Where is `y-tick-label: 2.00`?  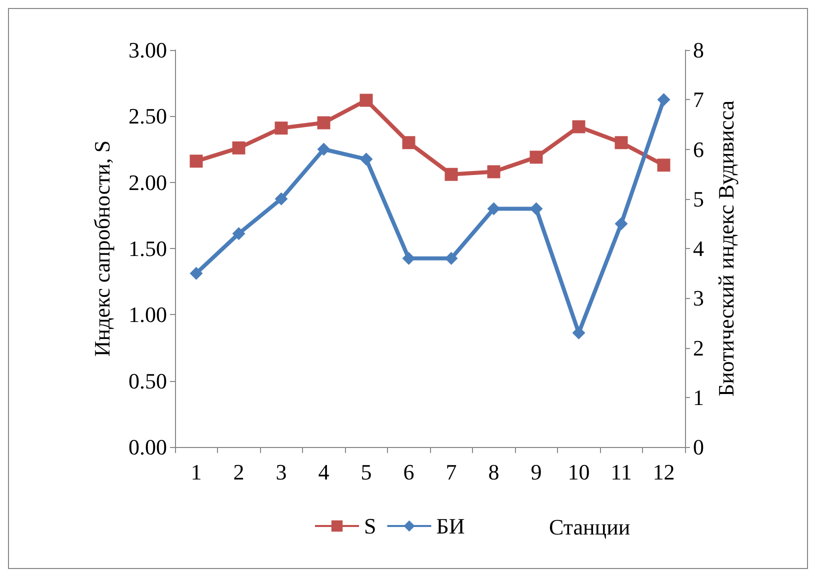
y-tick-label: 2.00 is located at coordinates (147, 182).